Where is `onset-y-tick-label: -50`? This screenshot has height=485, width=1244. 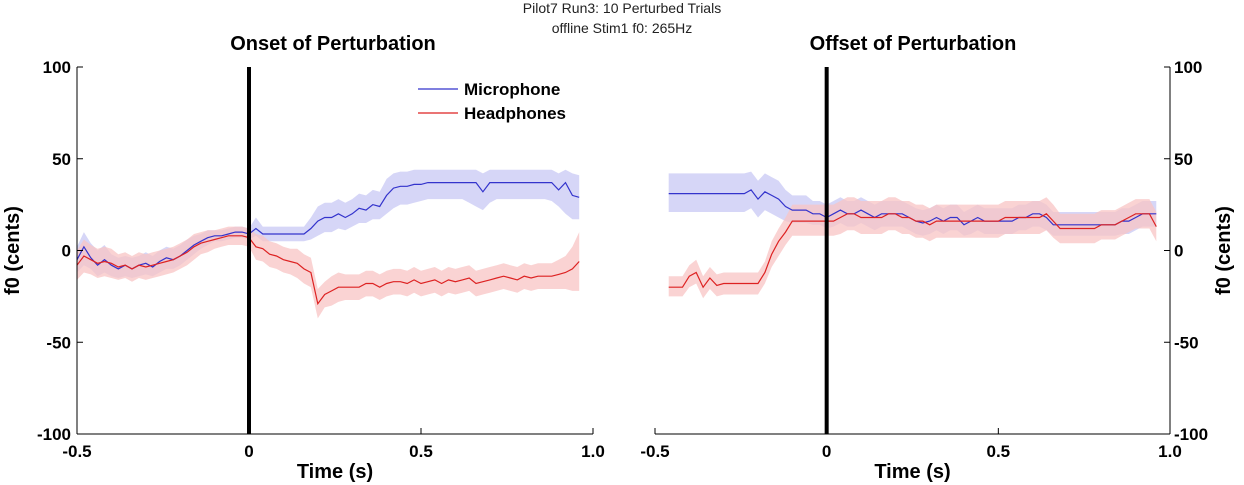
onset-y-tick-label: -50 is located at coordinates (58, 342).